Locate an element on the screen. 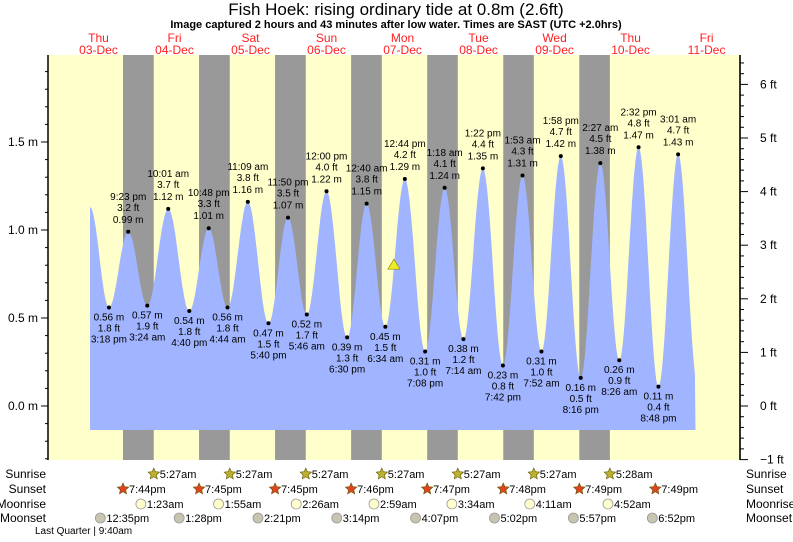 The height and width of the screenshot is (542, 793). low-tide-label: 0.39 m is located at coordinates (347, 347).